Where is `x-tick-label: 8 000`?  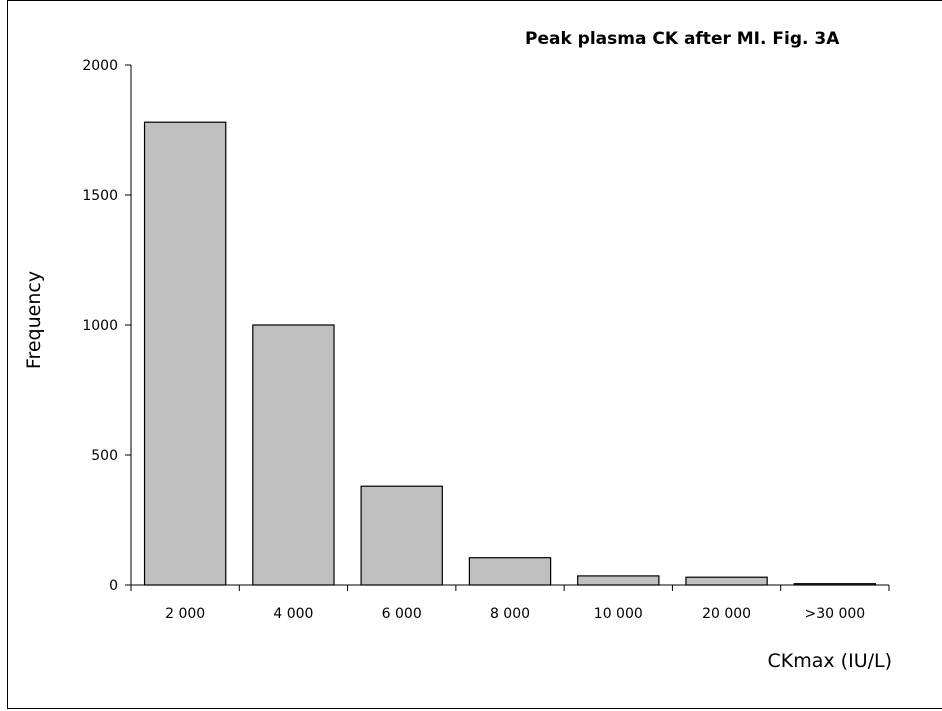 x-tick-label: 8 000 is located at coordinates (510, 614).